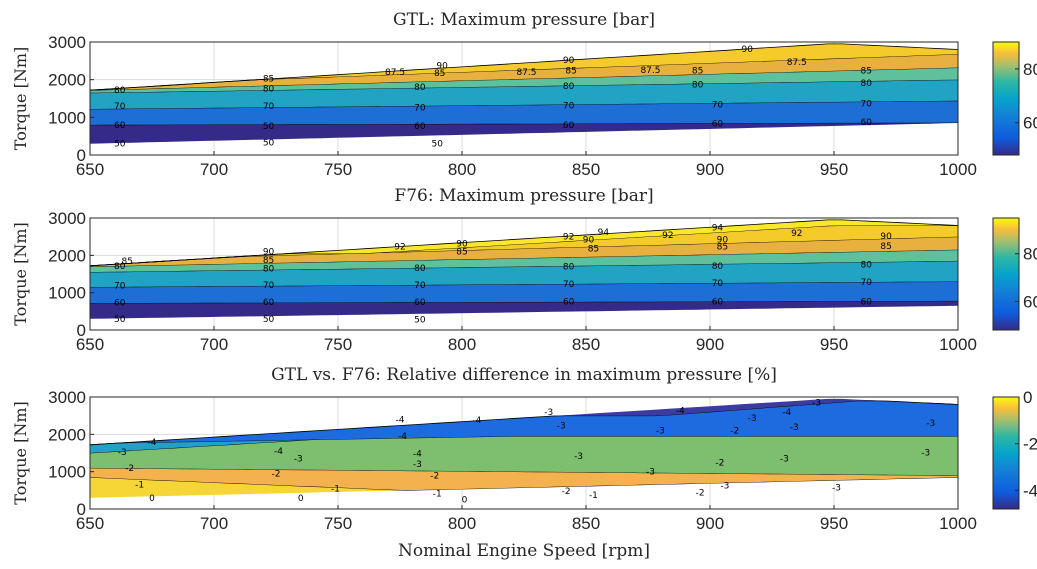 The width and height of the screenshot is (1037, 569). I want to click on chart-title: GTL: Maximum pressure [bar], so click(524, 20).